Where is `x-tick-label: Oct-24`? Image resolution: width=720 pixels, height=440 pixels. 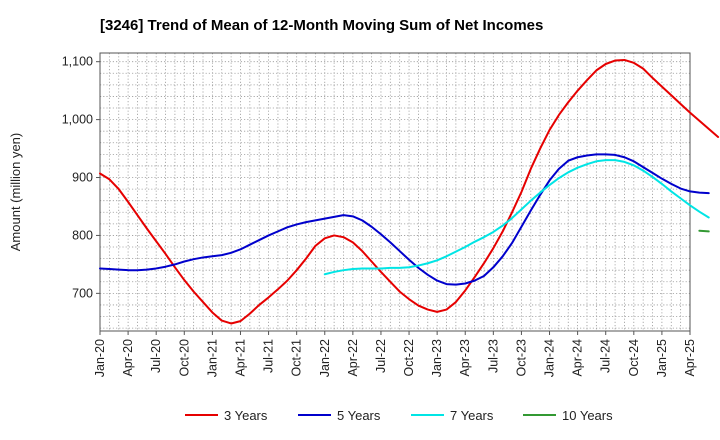 x-tick-label: Oct-24 is located at coordinates (634, 358).